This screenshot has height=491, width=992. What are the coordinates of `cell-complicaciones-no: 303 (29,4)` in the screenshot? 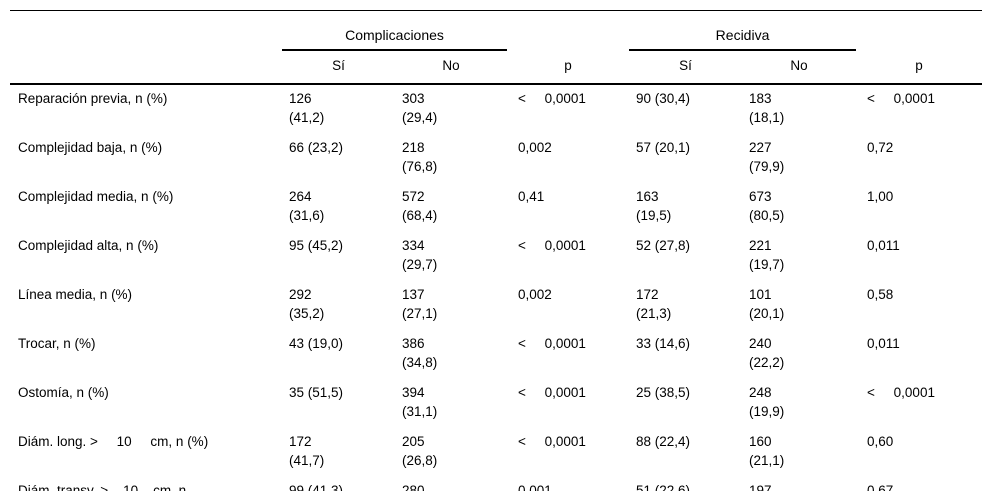 It's located at (420, 108).